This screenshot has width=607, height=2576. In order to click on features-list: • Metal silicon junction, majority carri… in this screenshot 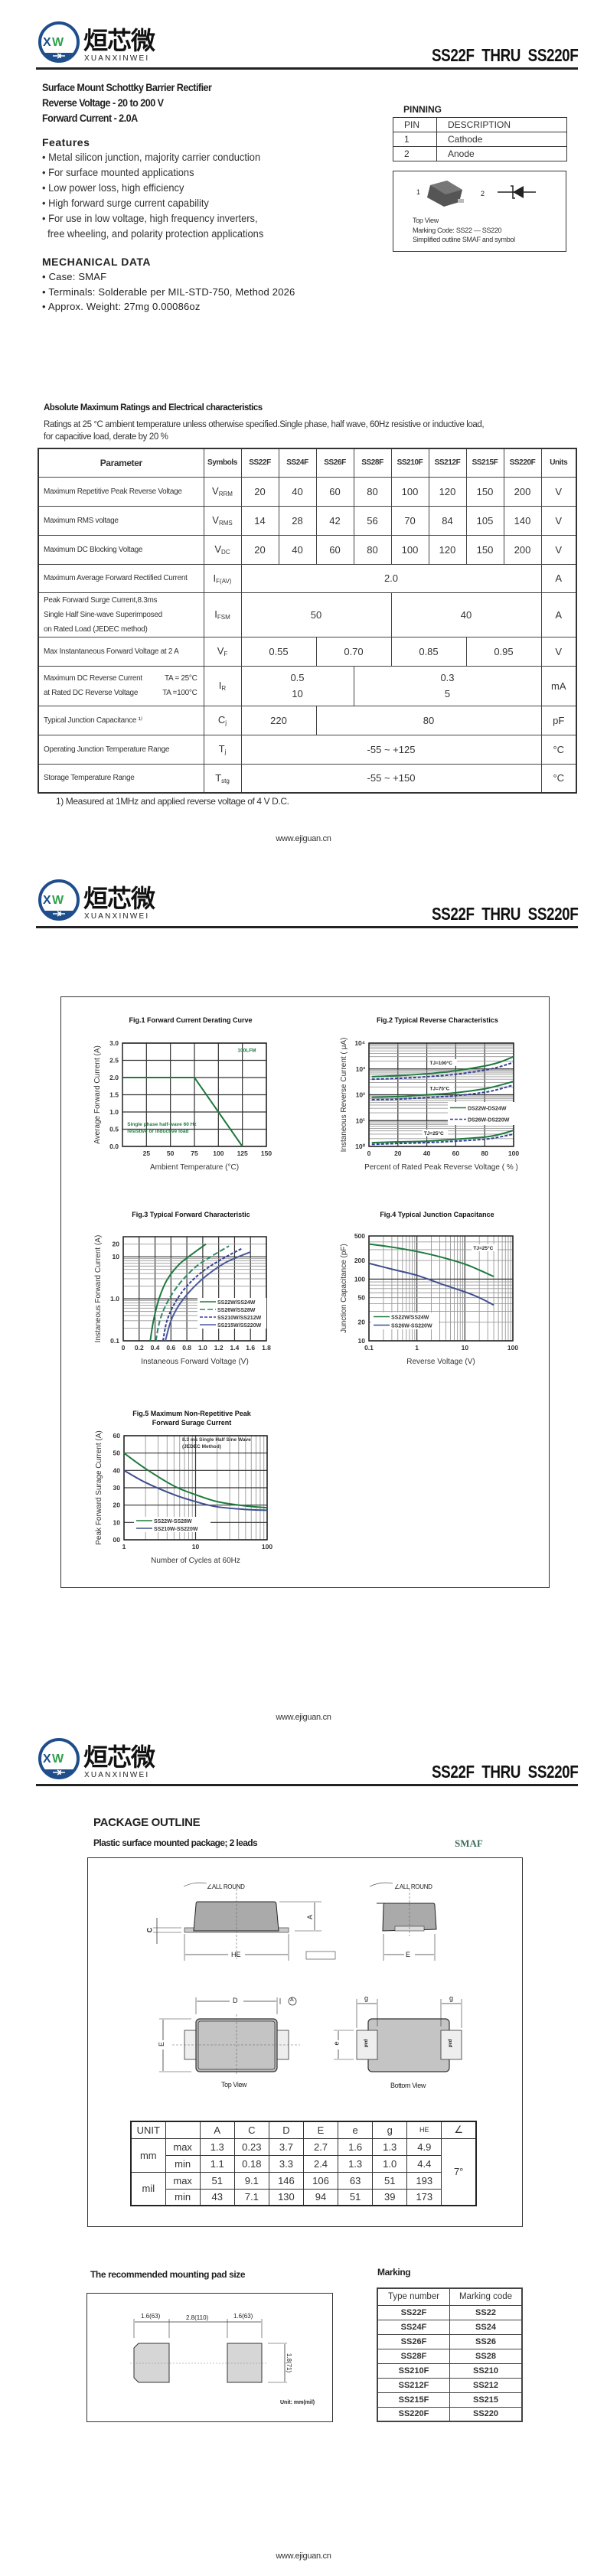, I will do `click(162, 197)`.